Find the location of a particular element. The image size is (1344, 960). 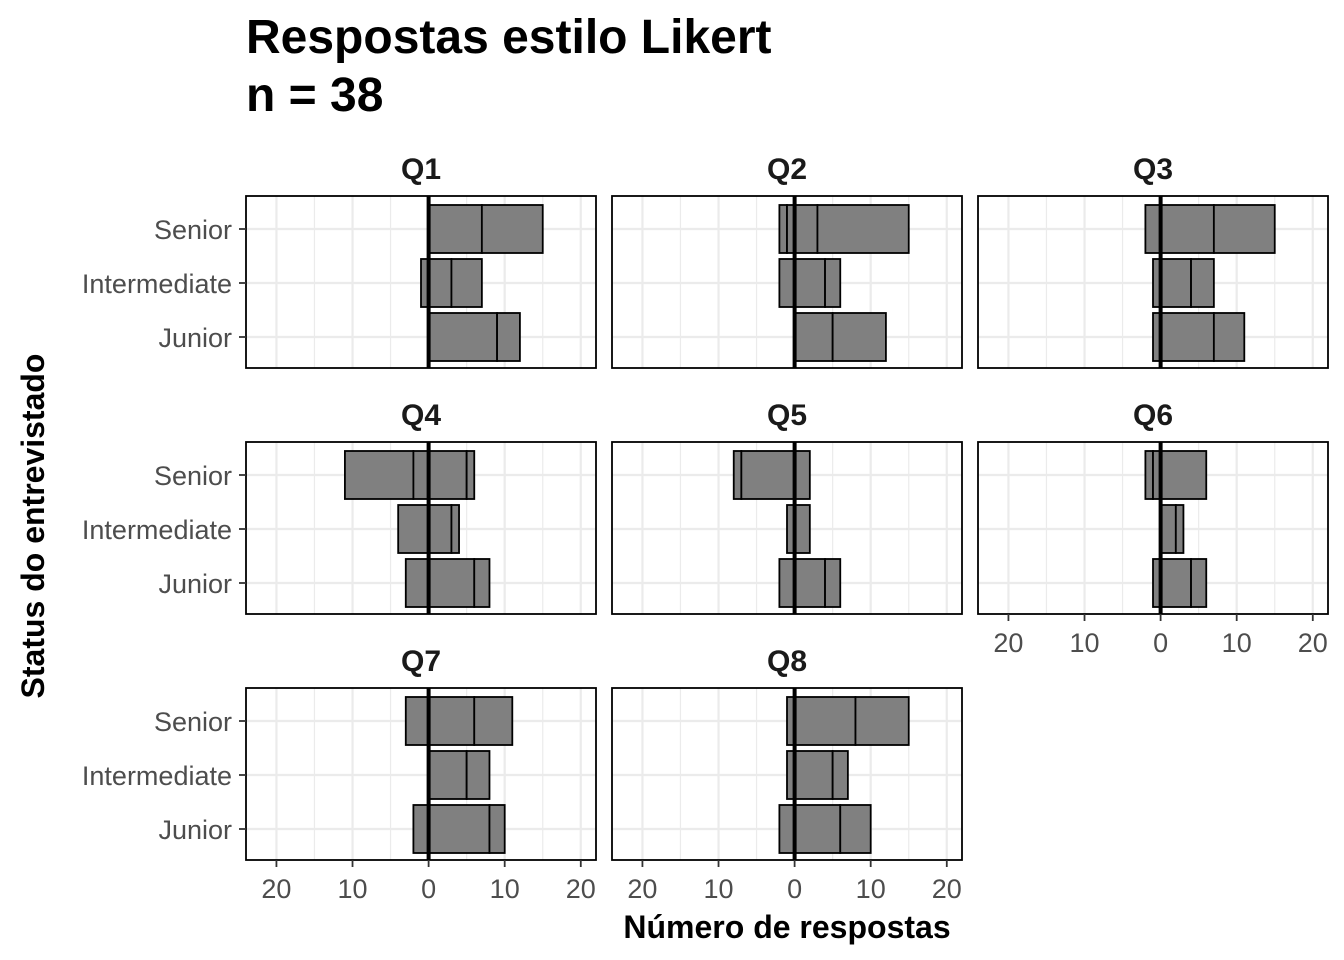

panel-label: Q3 is located at coordinates (1153, 169).